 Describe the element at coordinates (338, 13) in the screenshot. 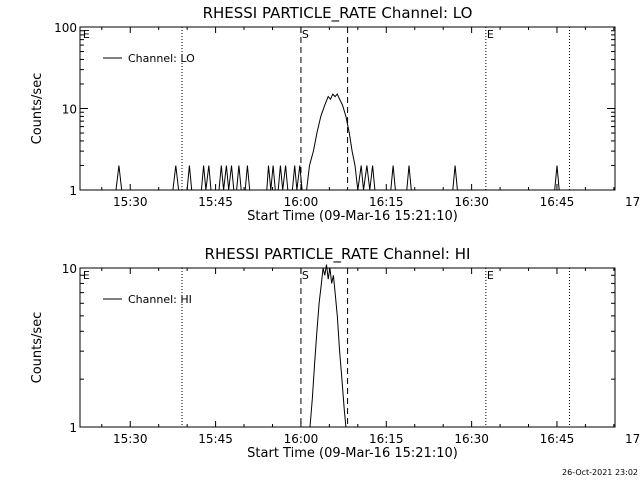

I see `chart-title: RHESSI PARTICLE_RATE Channel: LO` at that location.